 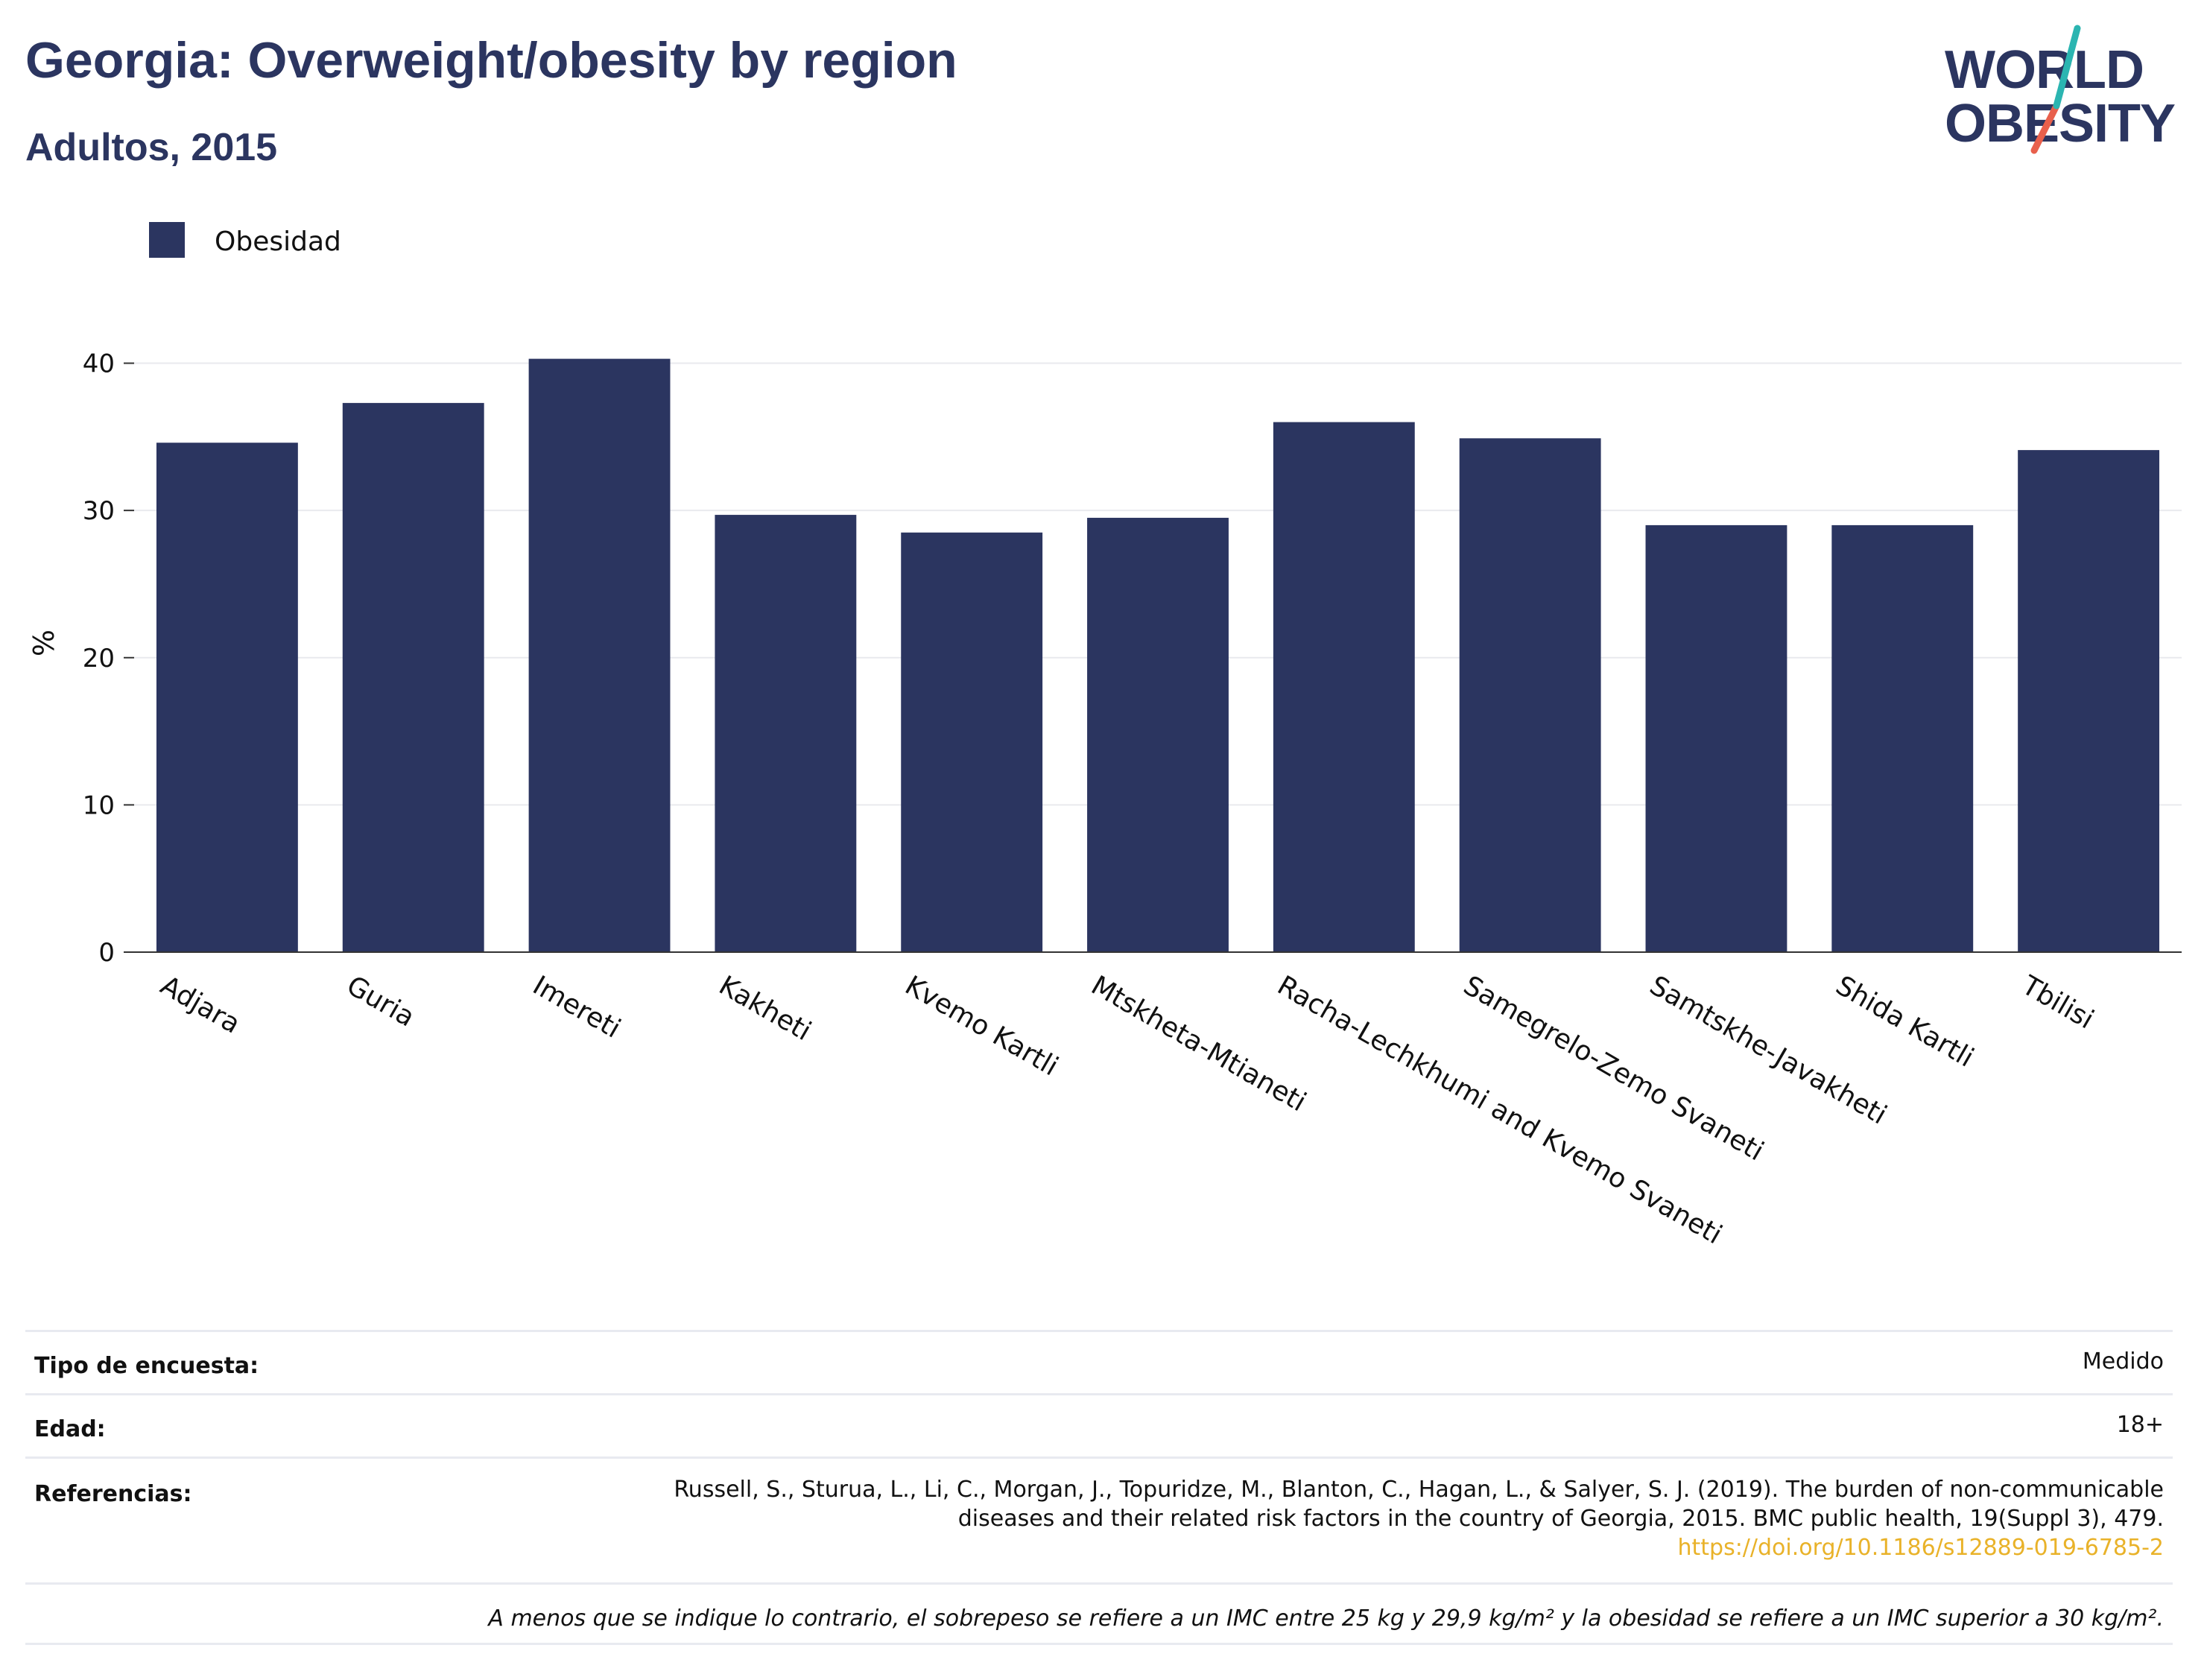 I want to click on x-tick-label: Shida Kartli, so click(x=1905, y=1021).